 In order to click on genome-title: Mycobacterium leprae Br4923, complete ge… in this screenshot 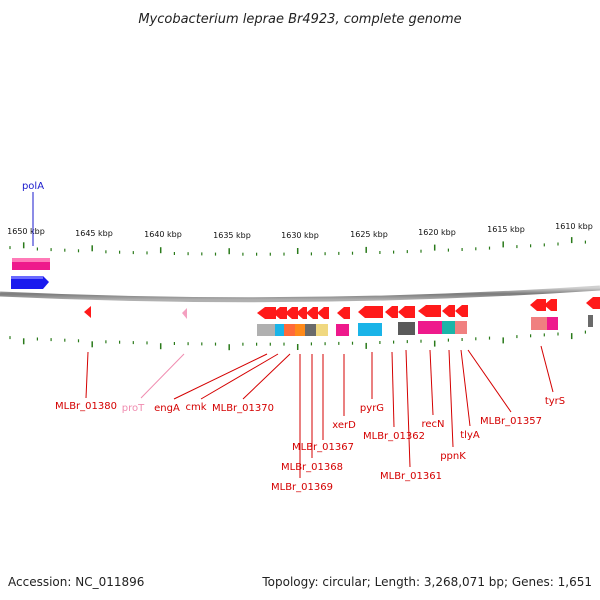, I will do `click(299, 19)`.